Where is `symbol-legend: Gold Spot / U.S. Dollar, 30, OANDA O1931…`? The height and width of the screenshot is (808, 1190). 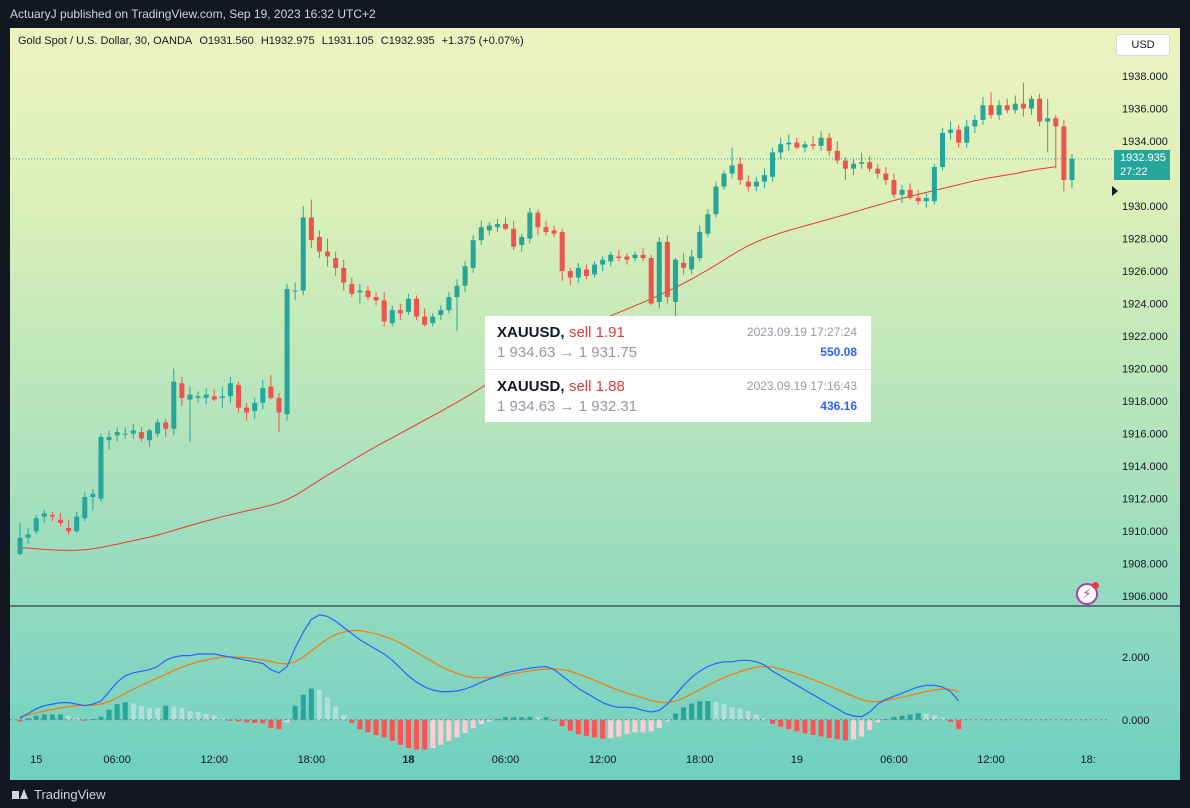
symbol-legend: Gold Spot / U.S. Dollar, 30, OANDA O1931… is located at coordinates (273, 41).